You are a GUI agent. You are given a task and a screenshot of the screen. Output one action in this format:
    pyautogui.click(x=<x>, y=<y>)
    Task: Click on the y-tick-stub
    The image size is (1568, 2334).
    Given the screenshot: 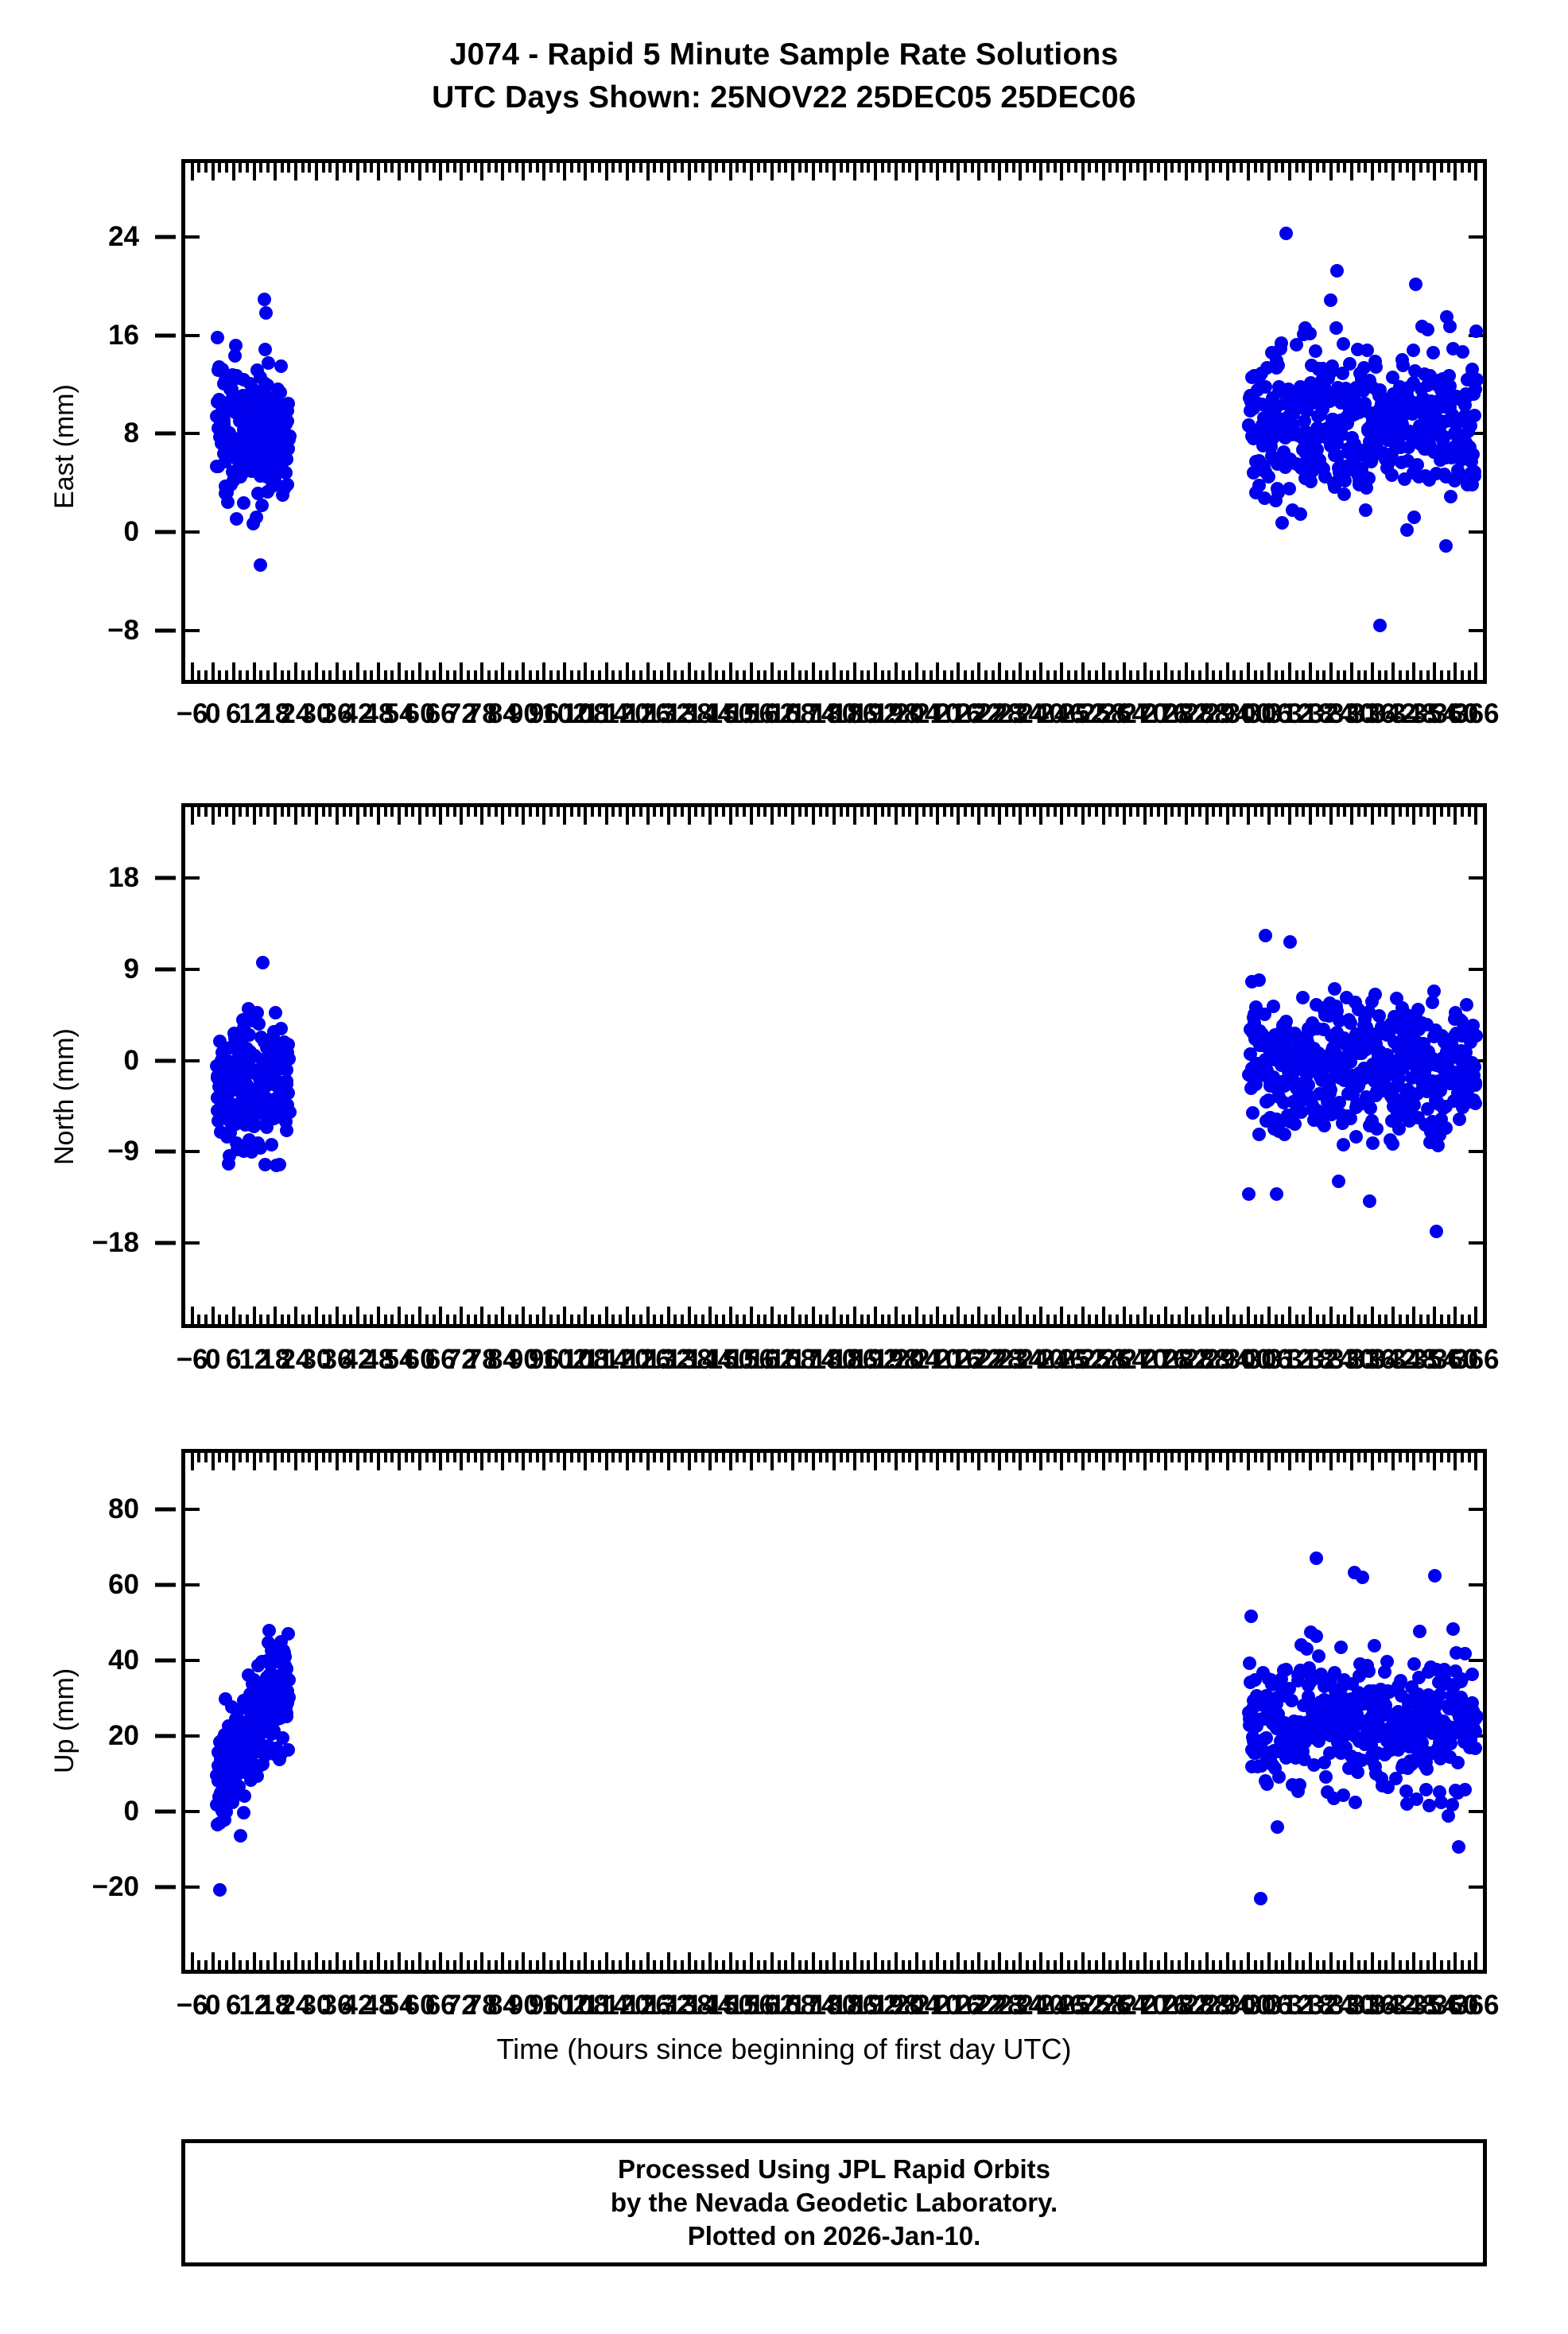 What is the action you would take?
    pyautogui.click(x=165, y=630)
    